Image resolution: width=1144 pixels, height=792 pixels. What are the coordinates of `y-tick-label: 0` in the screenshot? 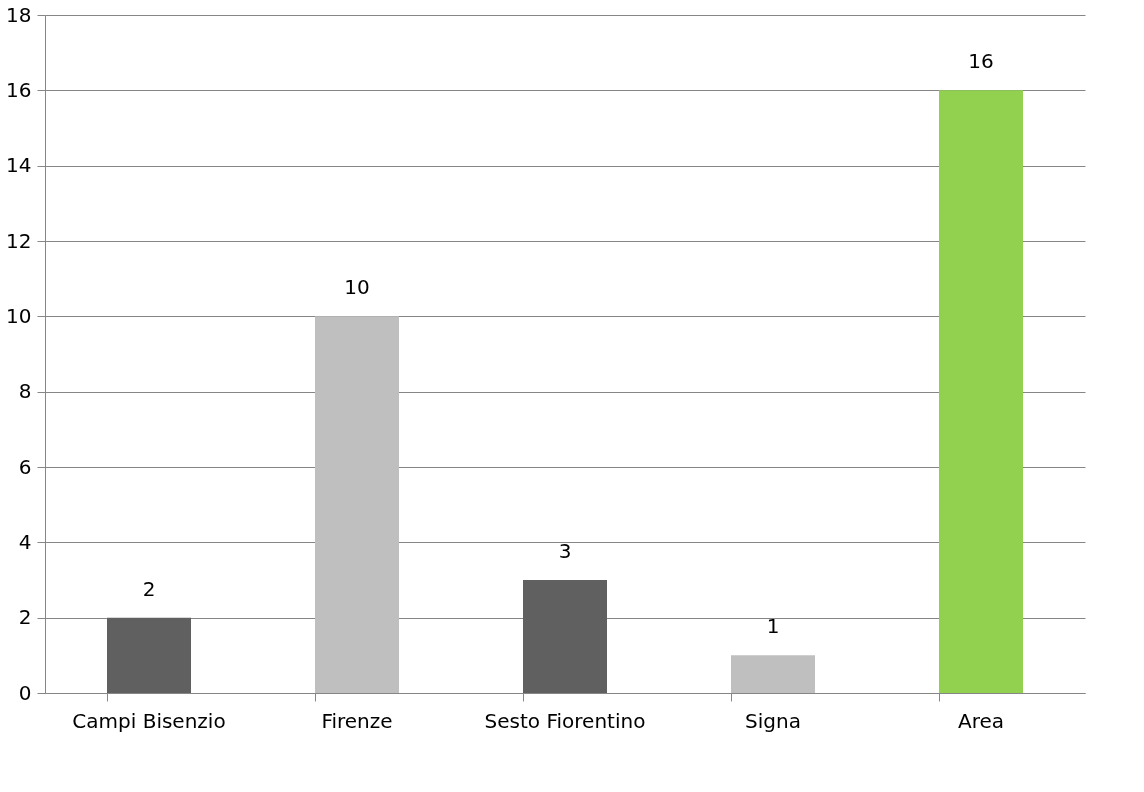 It's located at (25, 692).